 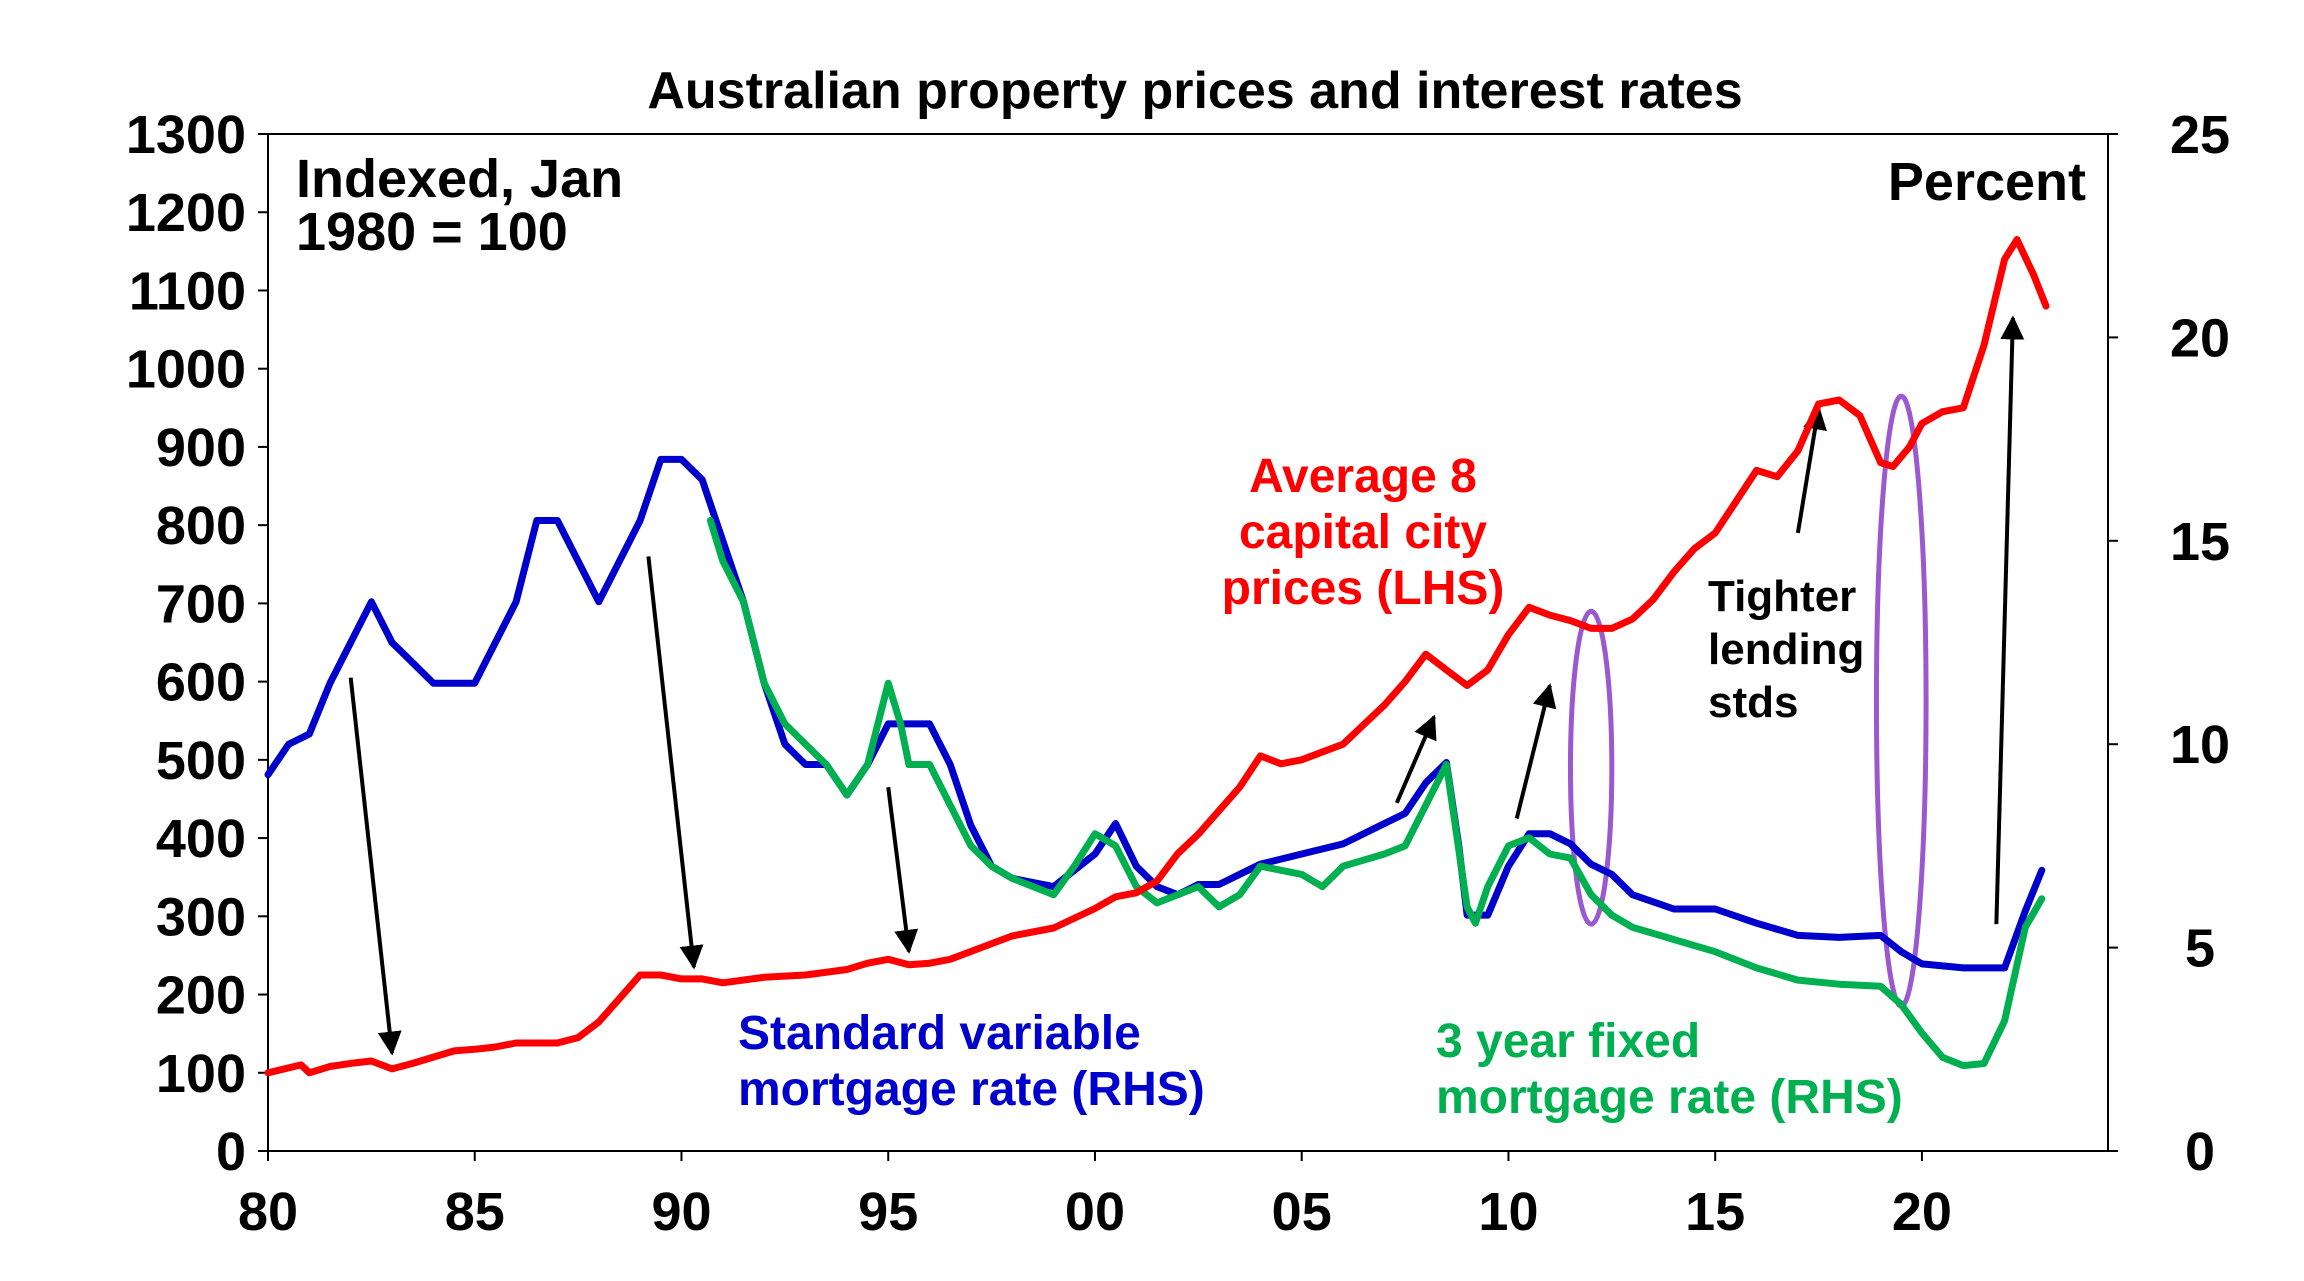 What do you see at coordinates (459, 179) in the screenshot?
I see `left-axis-note-line-1: Indexed, Jan` at bounding box center [459, 179].